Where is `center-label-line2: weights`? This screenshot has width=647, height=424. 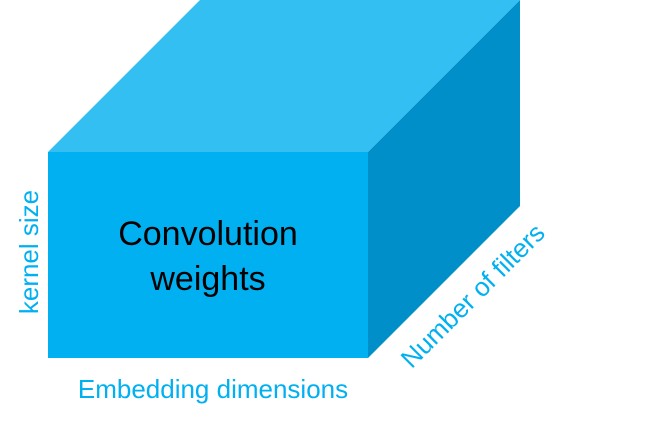 center-label-line2: weights is located at coordinates (207, 279).